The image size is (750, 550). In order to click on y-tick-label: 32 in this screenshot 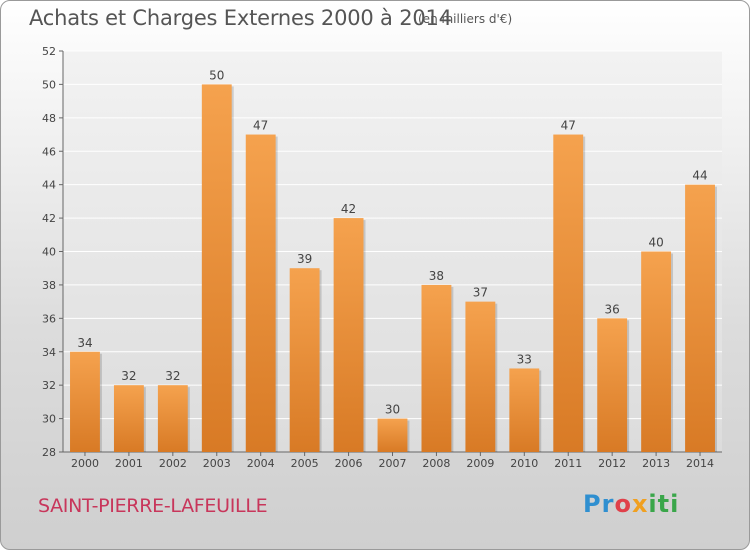, I will do `click(49, 385)`.